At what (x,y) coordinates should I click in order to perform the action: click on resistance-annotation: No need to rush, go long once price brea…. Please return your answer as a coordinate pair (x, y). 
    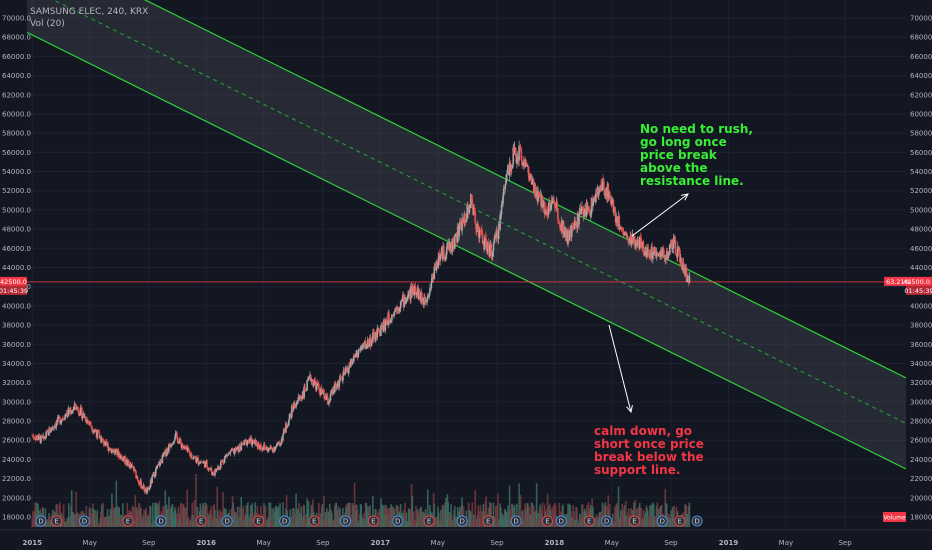
    Looking at the image, I should click on (696, 155).